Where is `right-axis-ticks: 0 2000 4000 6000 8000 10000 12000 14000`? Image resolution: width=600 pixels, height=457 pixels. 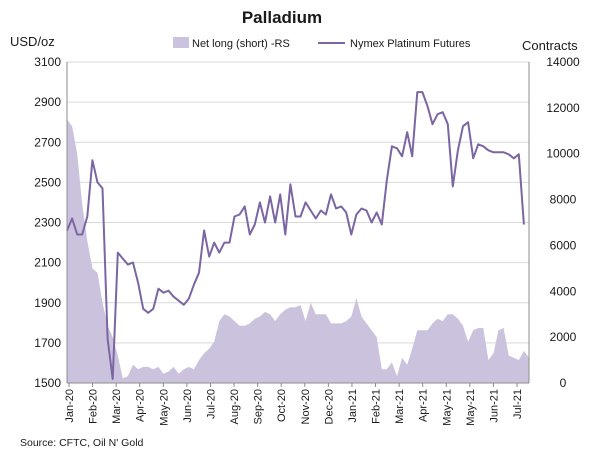
right-axis-ticks: 0 2000 4000 6000 8000 10000 12000 14000 is located at coordinates (563, 222).